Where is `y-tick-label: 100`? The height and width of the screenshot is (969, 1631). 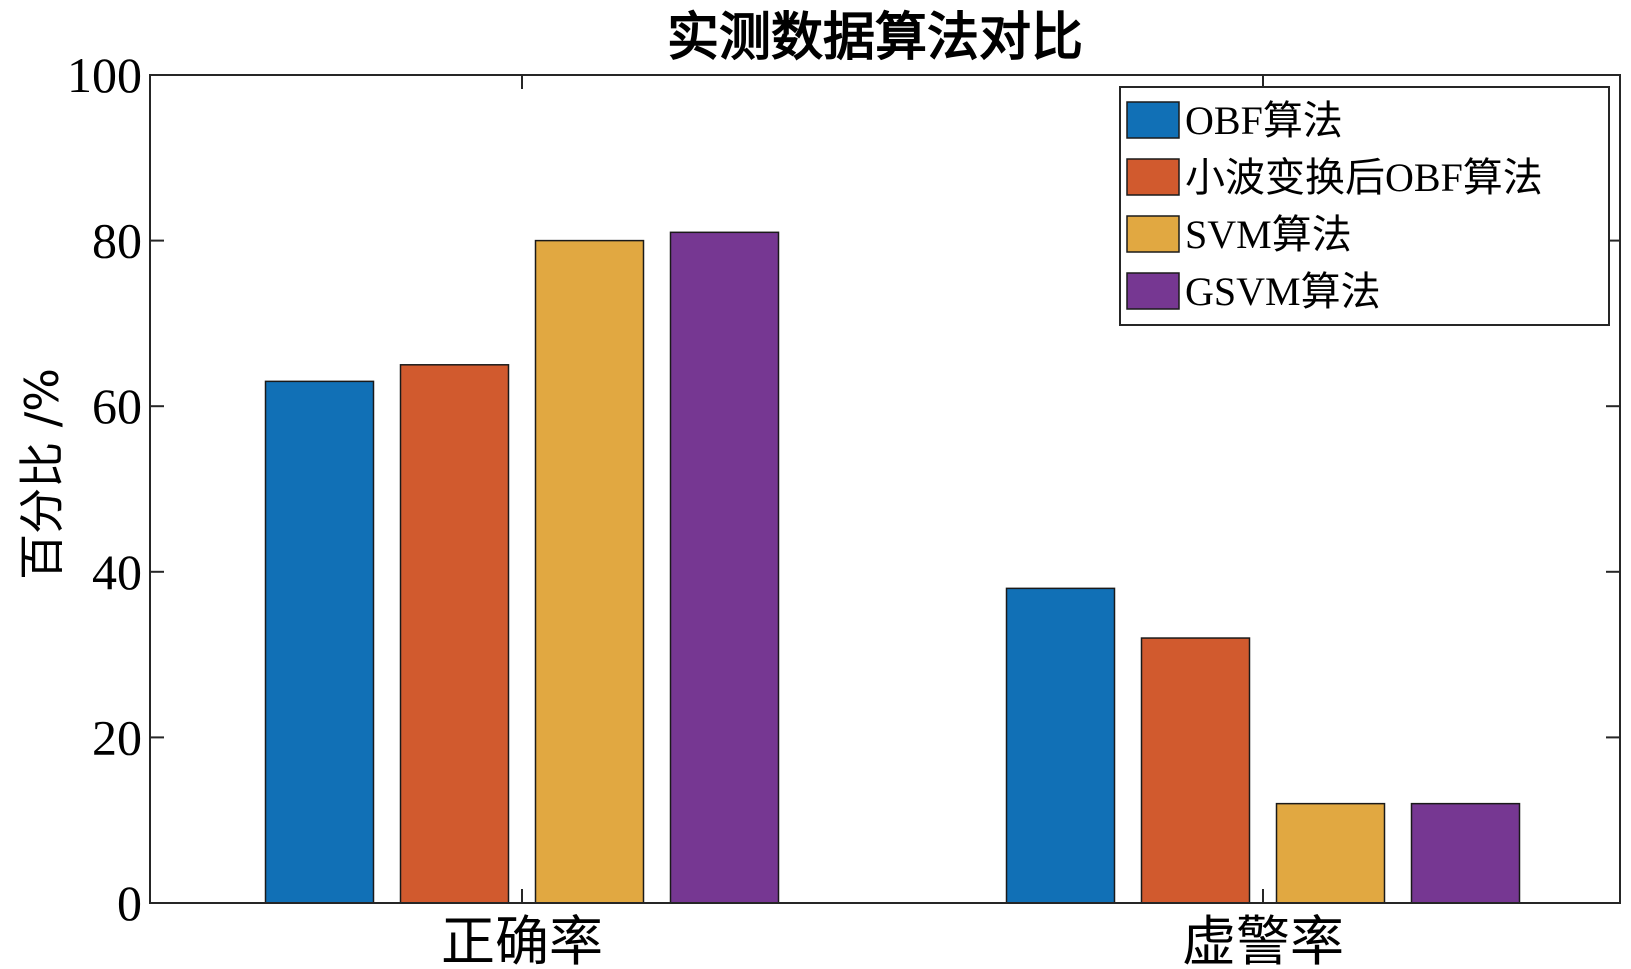 y-tick-label: 100 is located at coordinates (104, 75).